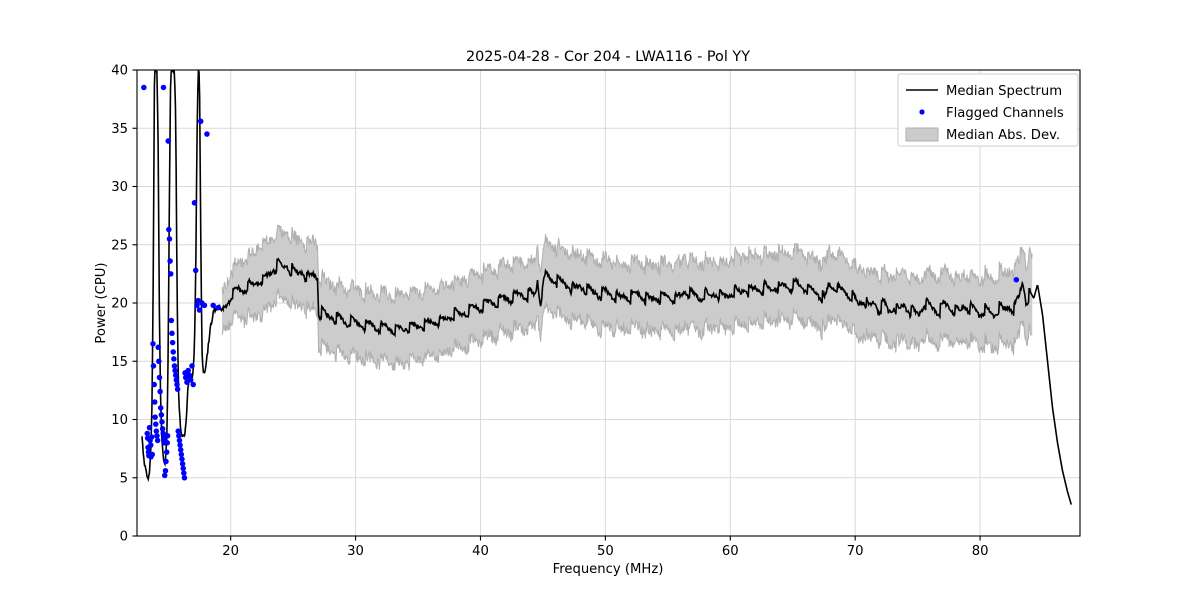  What do you see at coordinates (922, 134) in the screenshot?
I see `legend-patch-swatch` at bounding box center [922, 134].